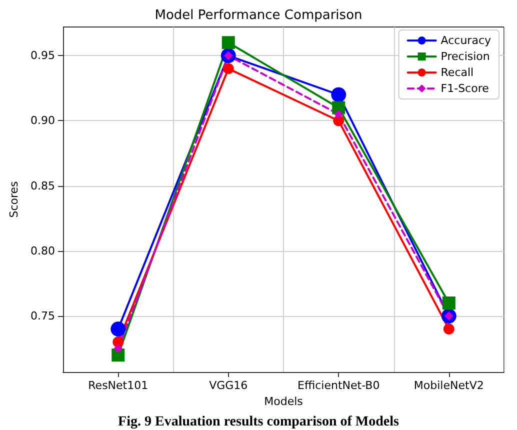  What do you see at coordinates (339, 385) in the screenshot?
I see `x-tick-label: EfficientNet-B0` at bounding box center [339, 385].